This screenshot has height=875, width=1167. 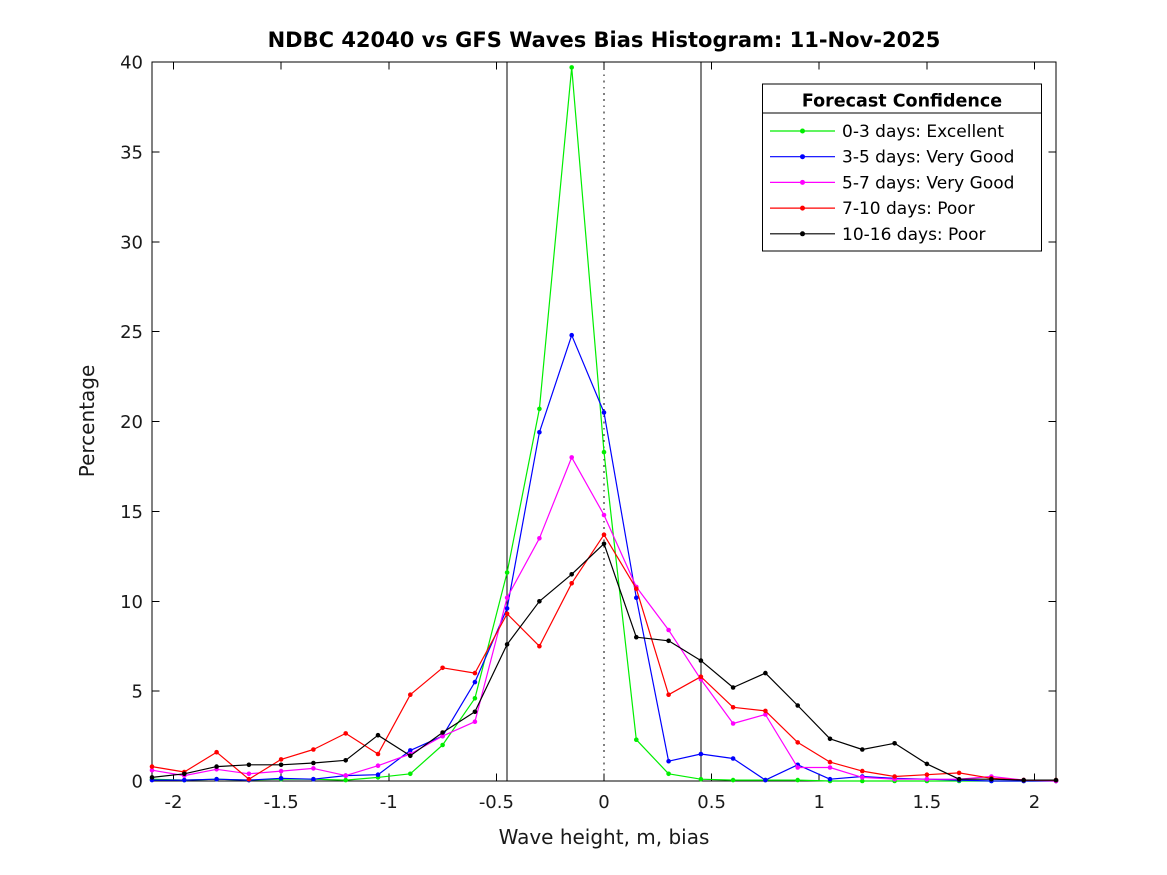 What do you see at coordinates (1034, 802) in the screenshot?
I see `x-tick-label: 2` at bounding box center [1034, 802].